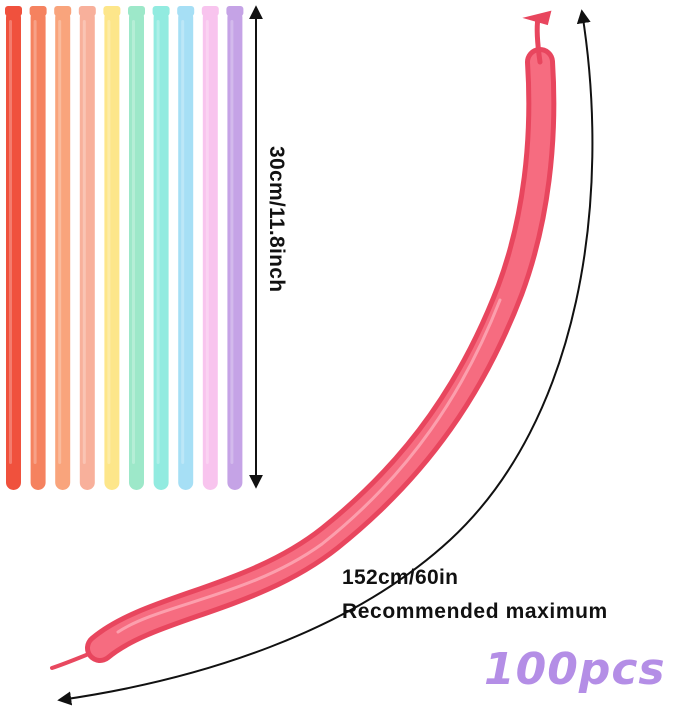 The height and width of the screenshot is (706, 679). I want to click on inflated-note-label: Recommended maximum, so click(475, 611).